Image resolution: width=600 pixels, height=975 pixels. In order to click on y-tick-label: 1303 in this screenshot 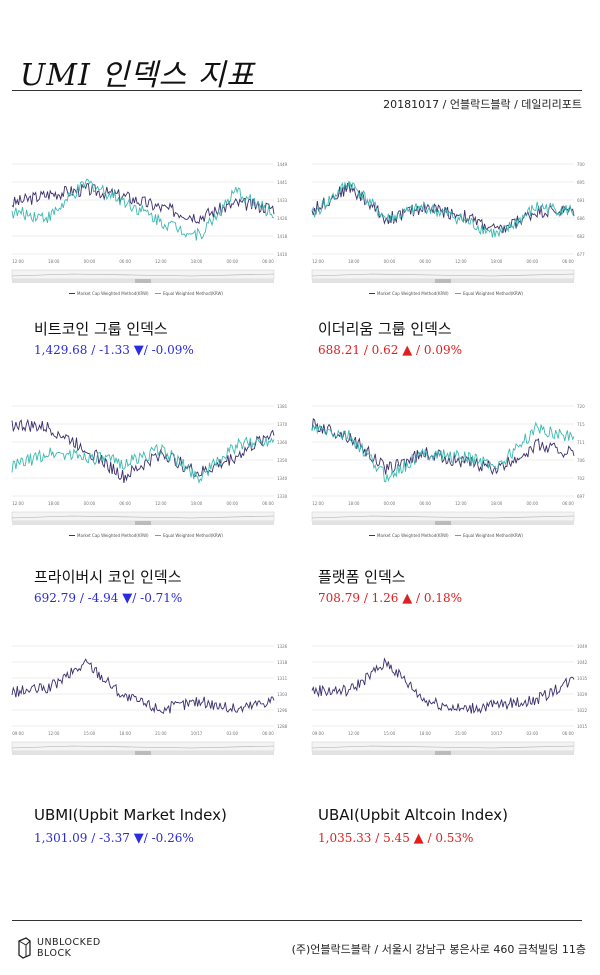, I will do `click(282, 694)`.